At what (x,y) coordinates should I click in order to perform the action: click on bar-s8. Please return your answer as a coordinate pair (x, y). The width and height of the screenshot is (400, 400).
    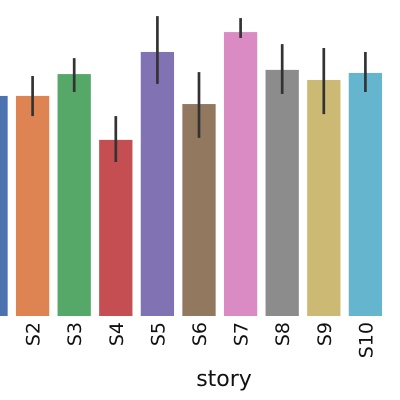
    Looking at the image, I should click on (282, 192).